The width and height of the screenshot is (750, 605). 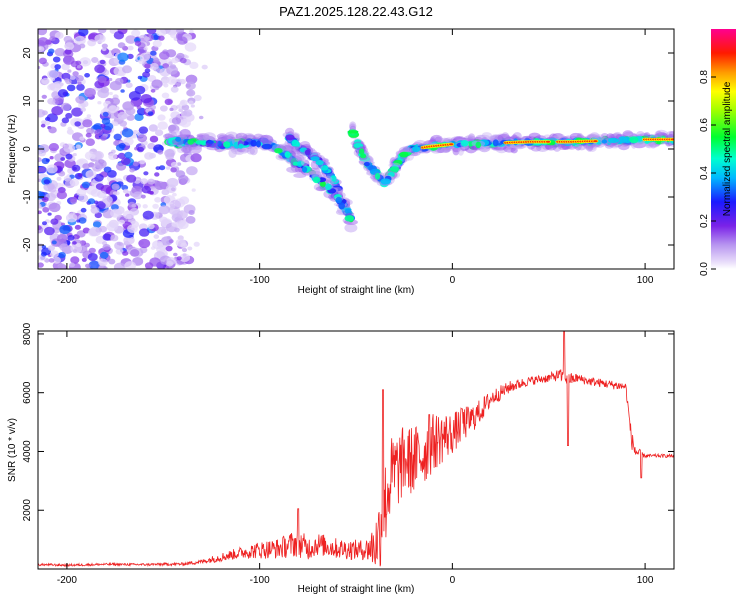 What do you see at coordinates (453, 280) in the screenshot?
I see `x-tick-label: 0` at bounding box center [453, 280].